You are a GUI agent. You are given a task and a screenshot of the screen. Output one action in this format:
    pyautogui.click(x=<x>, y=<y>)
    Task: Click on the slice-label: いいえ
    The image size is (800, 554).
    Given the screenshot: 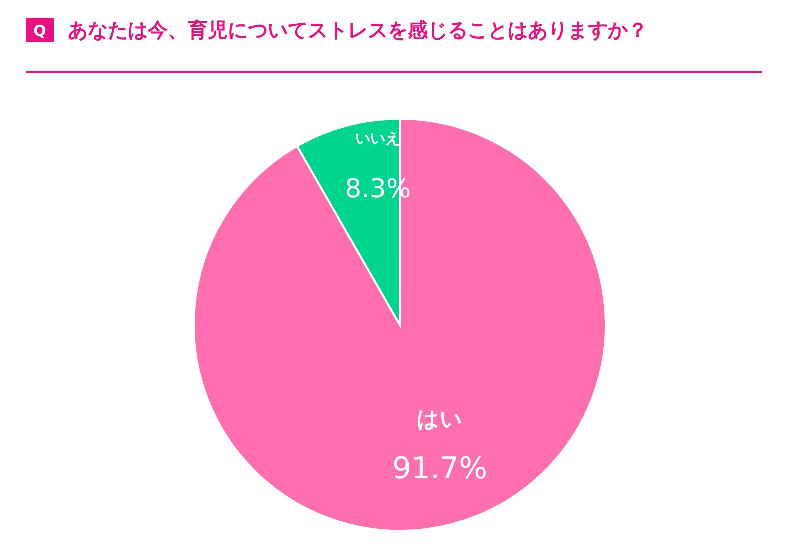 What is the action you would take?
    pyautogui.click(x=378, y=139)
    